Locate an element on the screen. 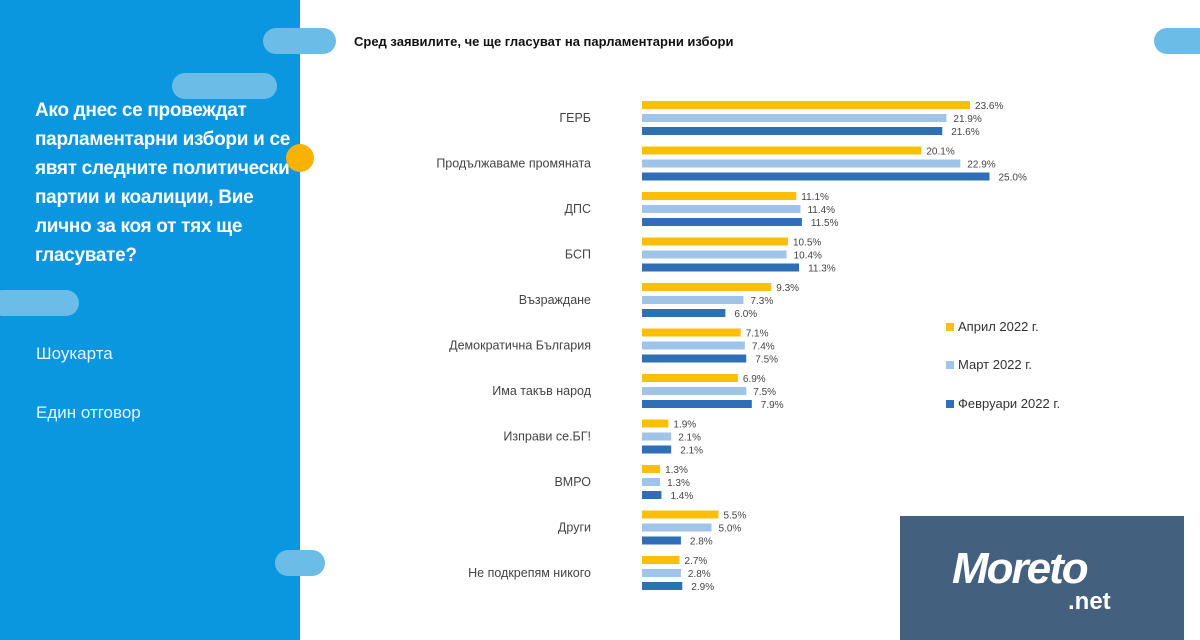  category-label: БСП is located at coordinates (578, 255).